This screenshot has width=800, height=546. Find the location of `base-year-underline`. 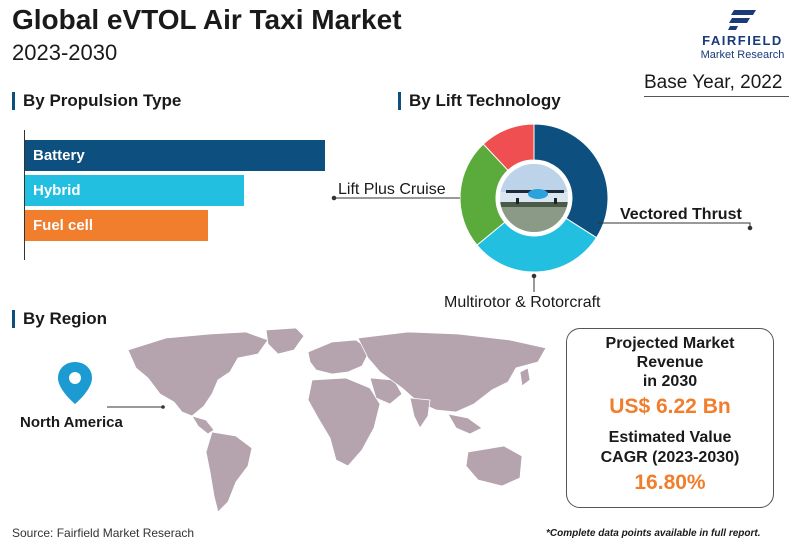

base-year-underline is located at coordinates (716, 96).